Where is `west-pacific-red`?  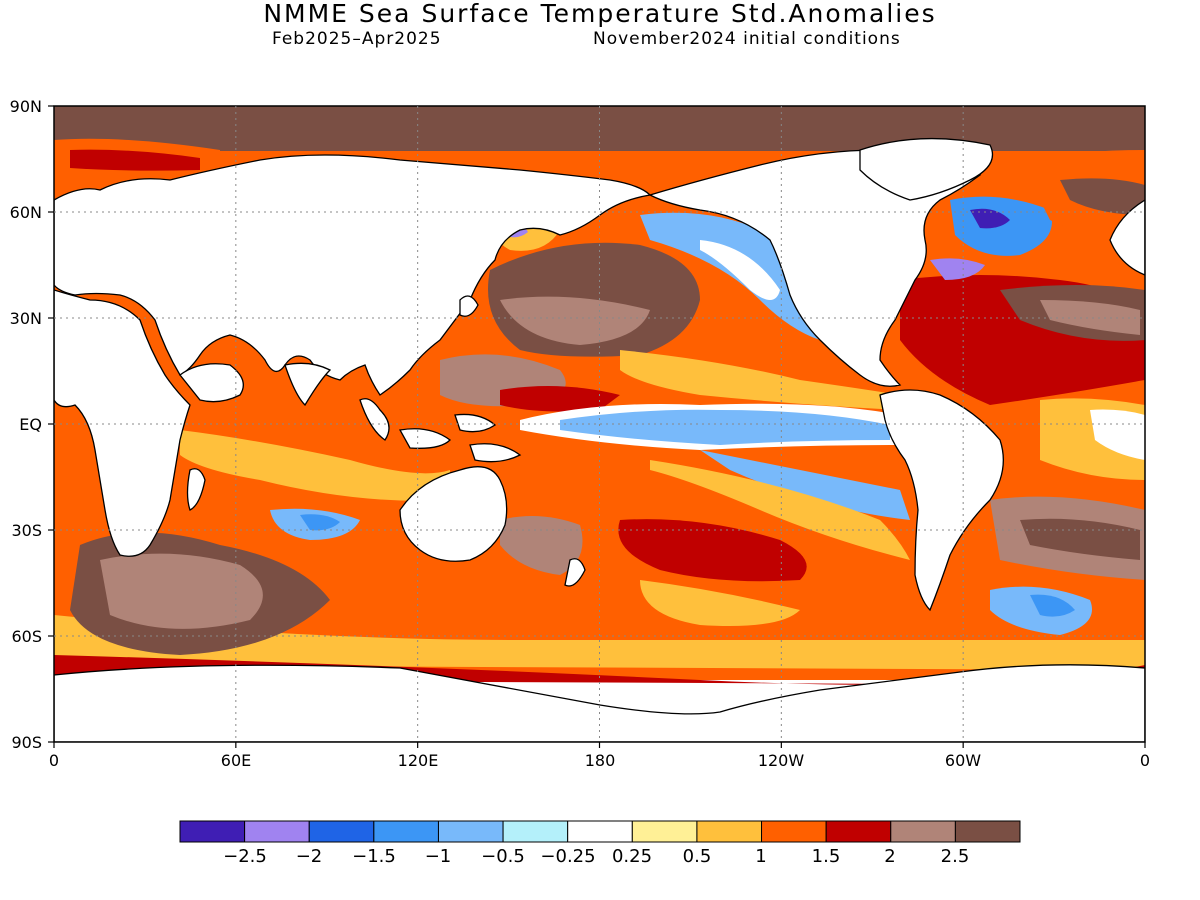
west-pacific-red is located at coordinates (560, 399).